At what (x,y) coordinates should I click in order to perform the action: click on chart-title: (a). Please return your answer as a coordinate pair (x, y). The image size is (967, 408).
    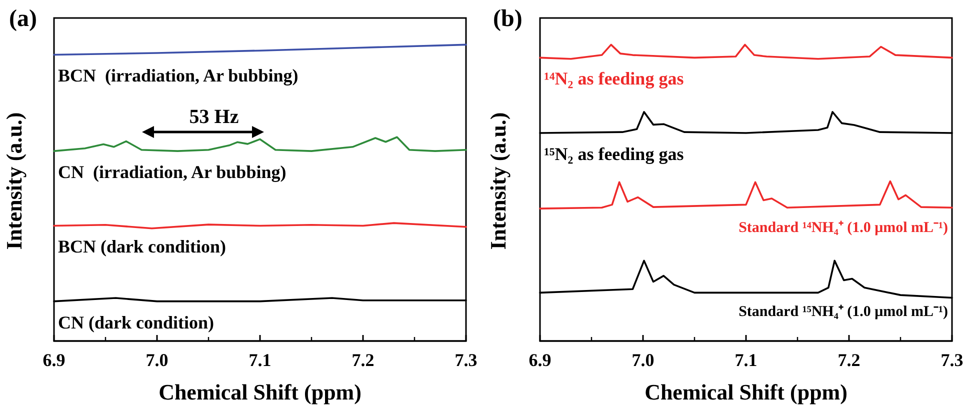
    Looking at the image, I should click on (23, 19).